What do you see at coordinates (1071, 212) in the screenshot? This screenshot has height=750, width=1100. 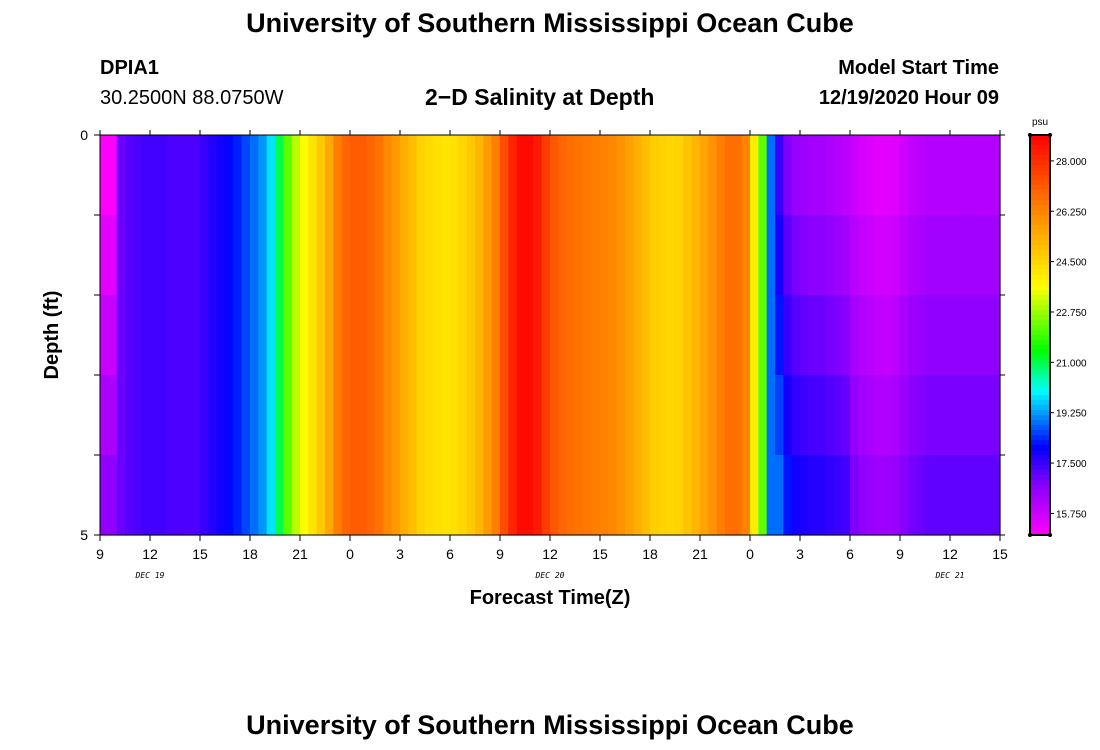 I see `colorbar-tick-label: 26.250` at bounding box center [1071, 212].